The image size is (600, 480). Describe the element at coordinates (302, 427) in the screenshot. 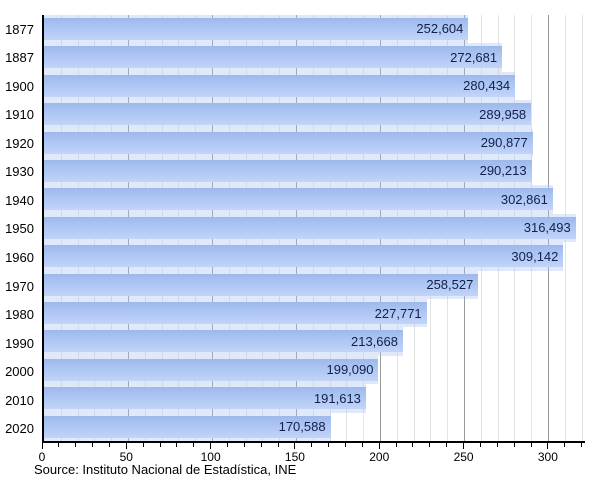

I see `bar-value-label: 170,588` at that location.